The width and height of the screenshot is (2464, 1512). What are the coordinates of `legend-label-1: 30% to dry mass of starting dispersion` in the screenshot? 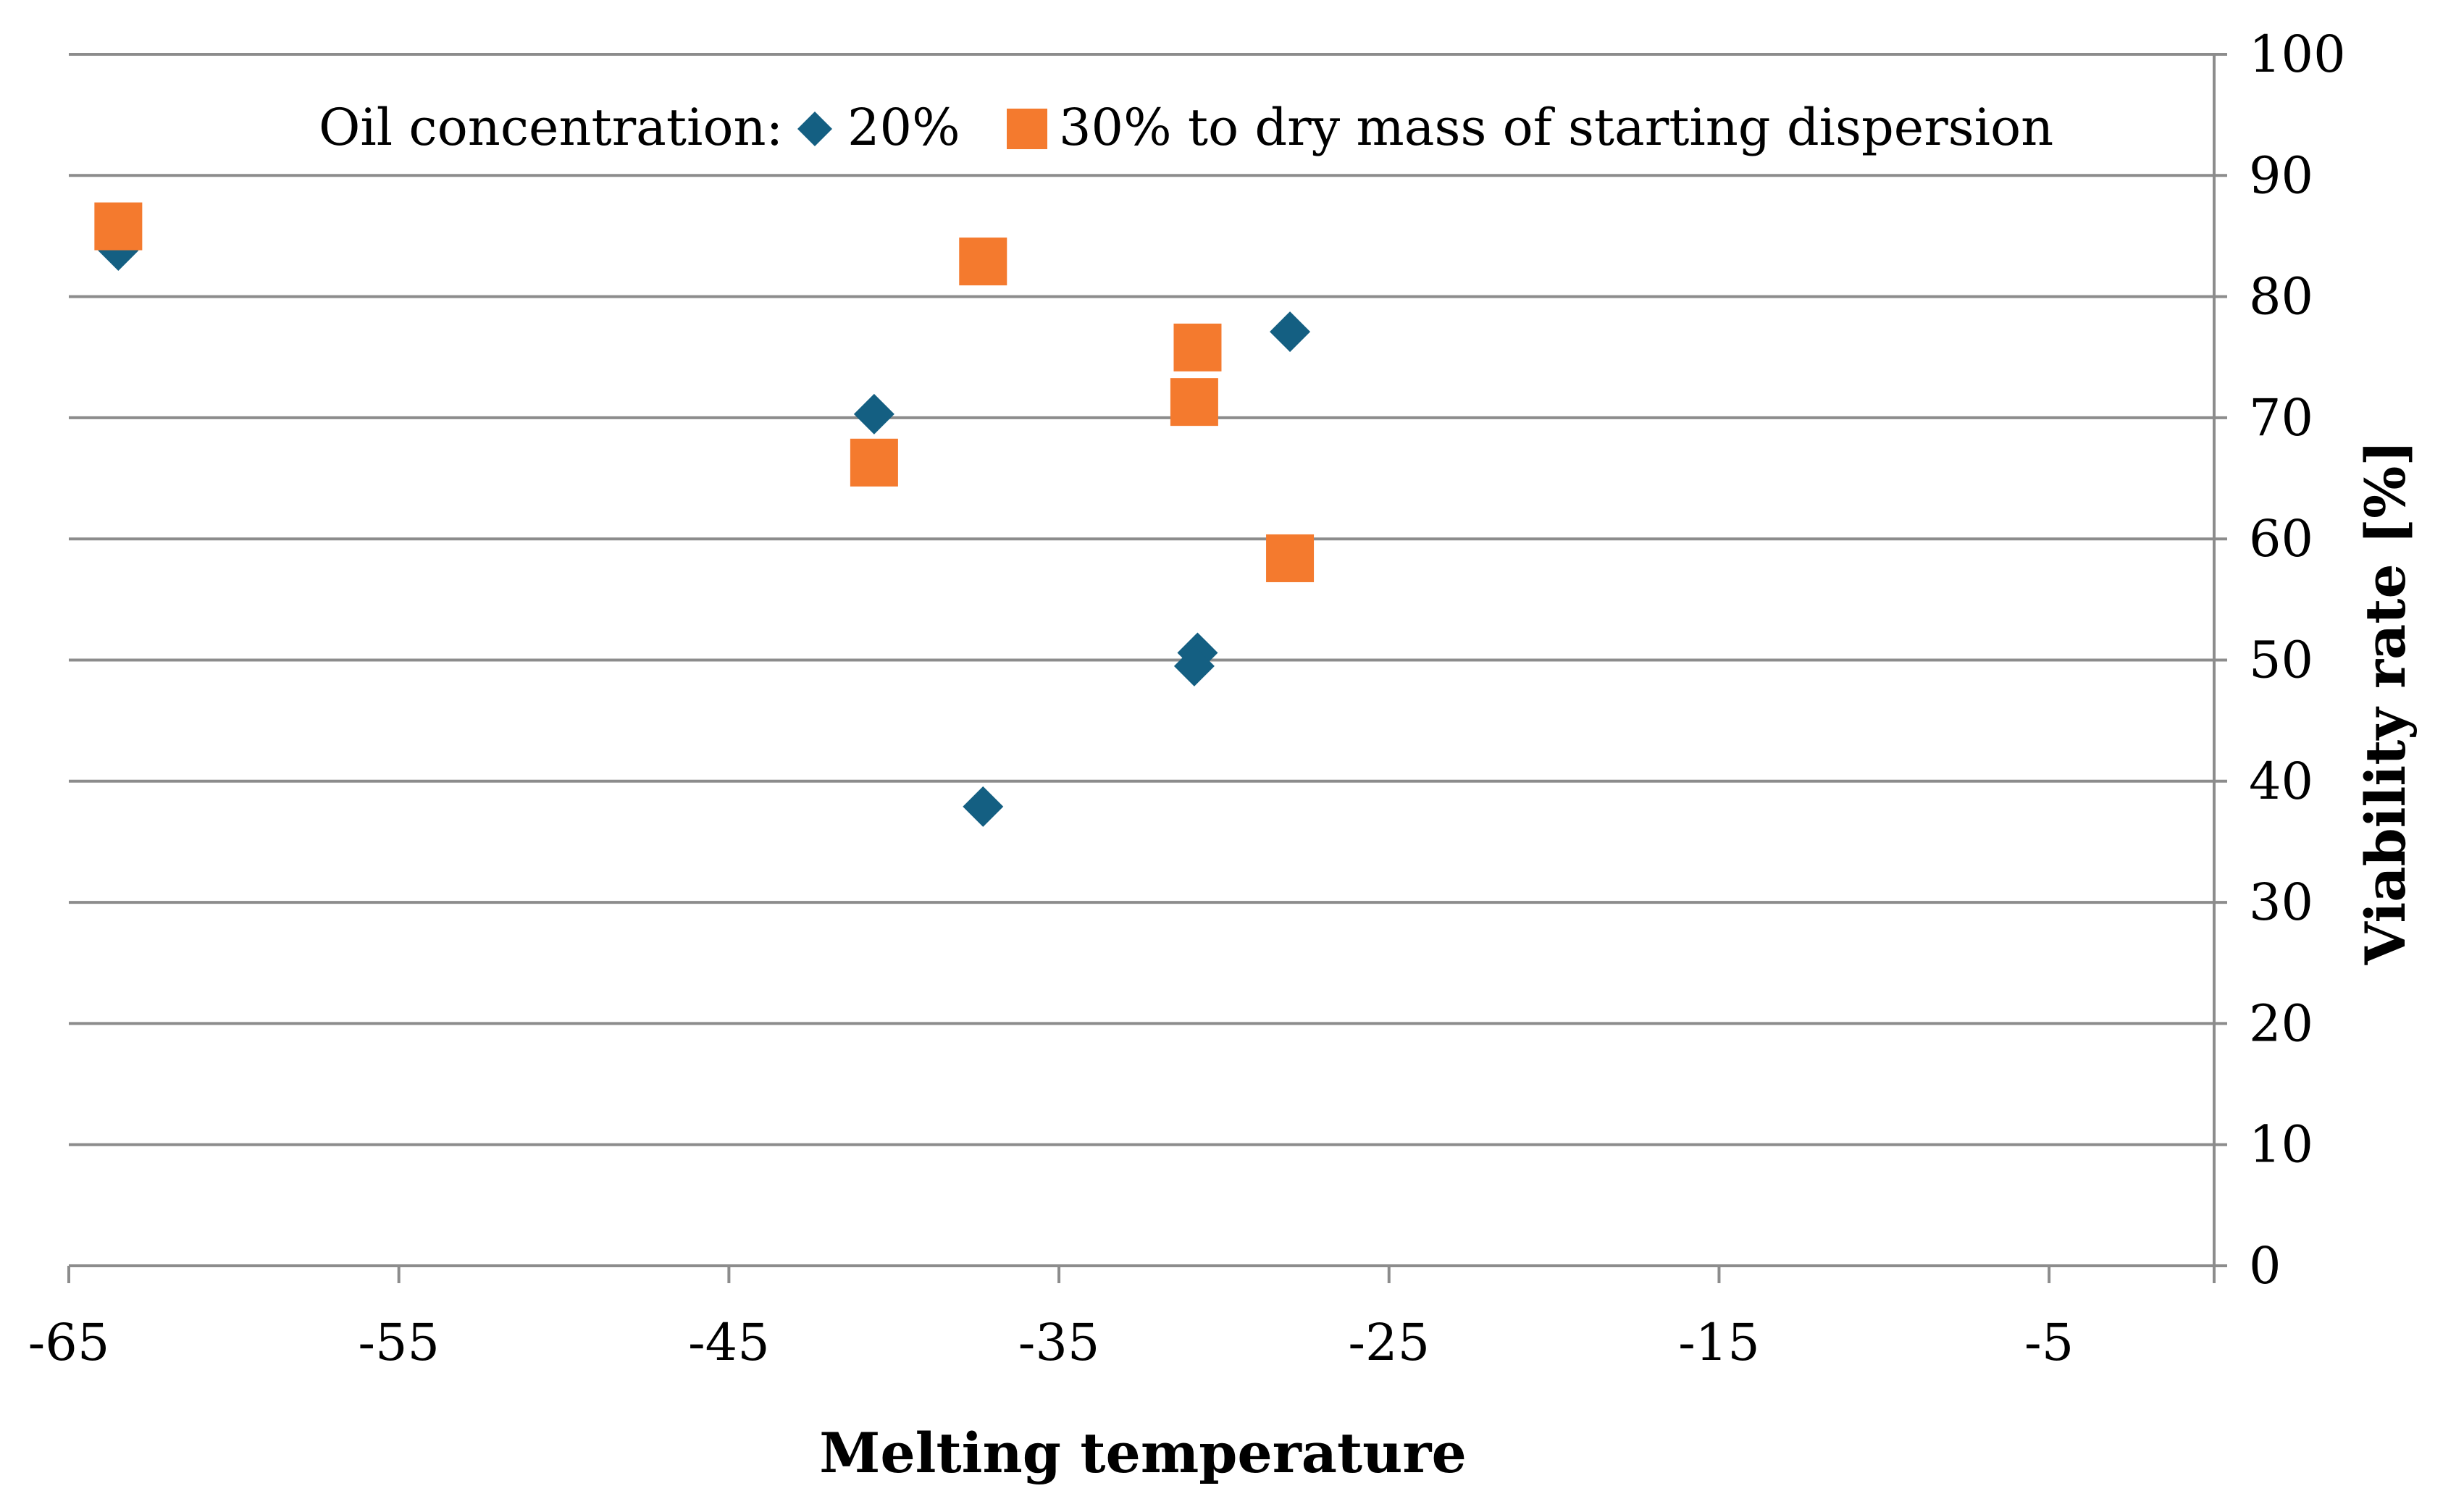 It's located at (1556, 127).